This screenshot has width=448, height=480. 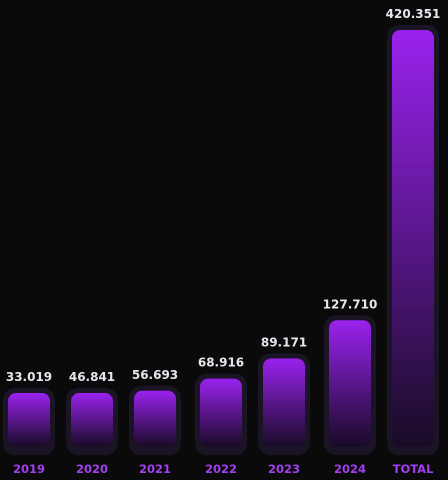 What do you see at coordinates (92, 469) in the screenshot?
I see `category-label-2020: 2020` at bounding box center [92, 469].